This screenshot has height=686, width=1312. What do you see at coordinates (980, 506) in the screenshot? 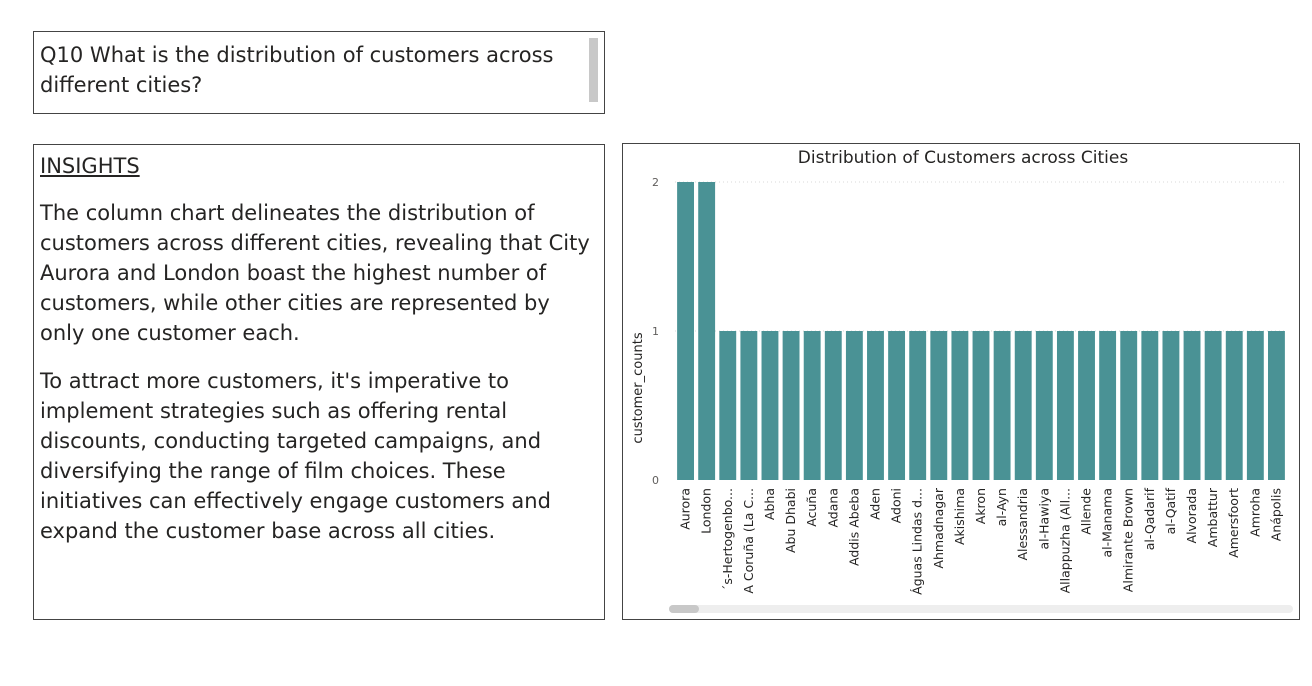
I see `x-tick-label: Akron` at bounding box center [980, 506].